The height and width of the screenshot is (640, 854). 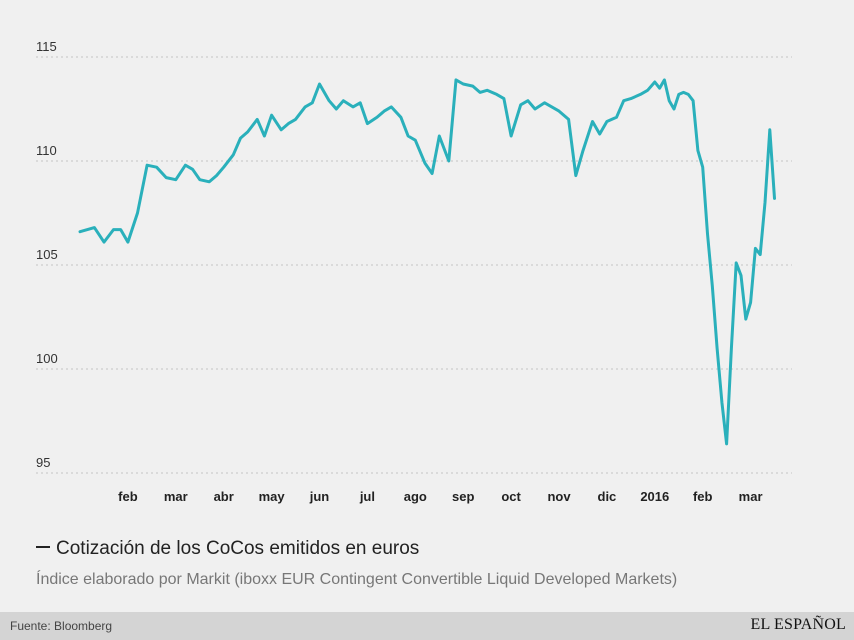 What do you see at coordinates (463, 496) in the screenshot?
I see `x-tick-label: sep` at bounding box center [463, 496].